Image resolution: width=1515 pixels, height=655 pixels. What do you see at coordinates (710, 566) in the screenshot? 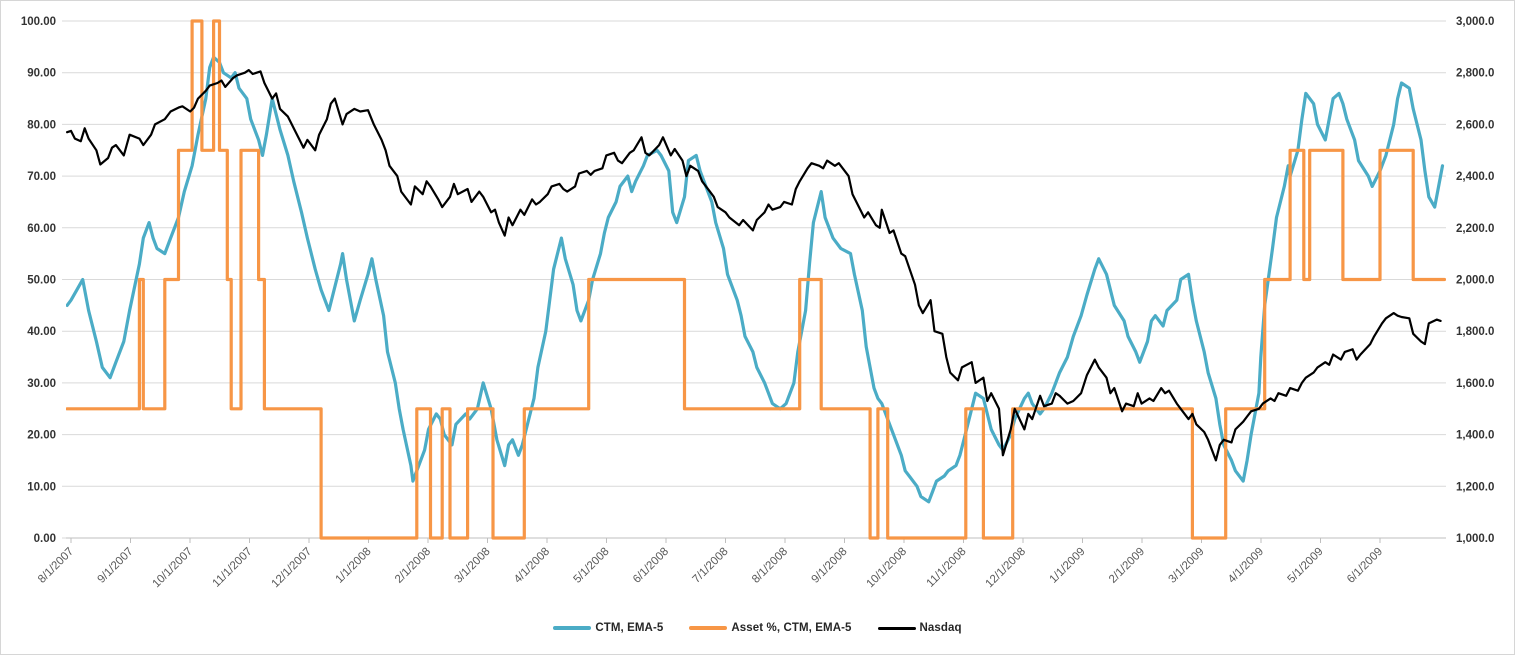
I see `x-axis-tick-label: 7/1/2008` at bounding box center [710, 566].